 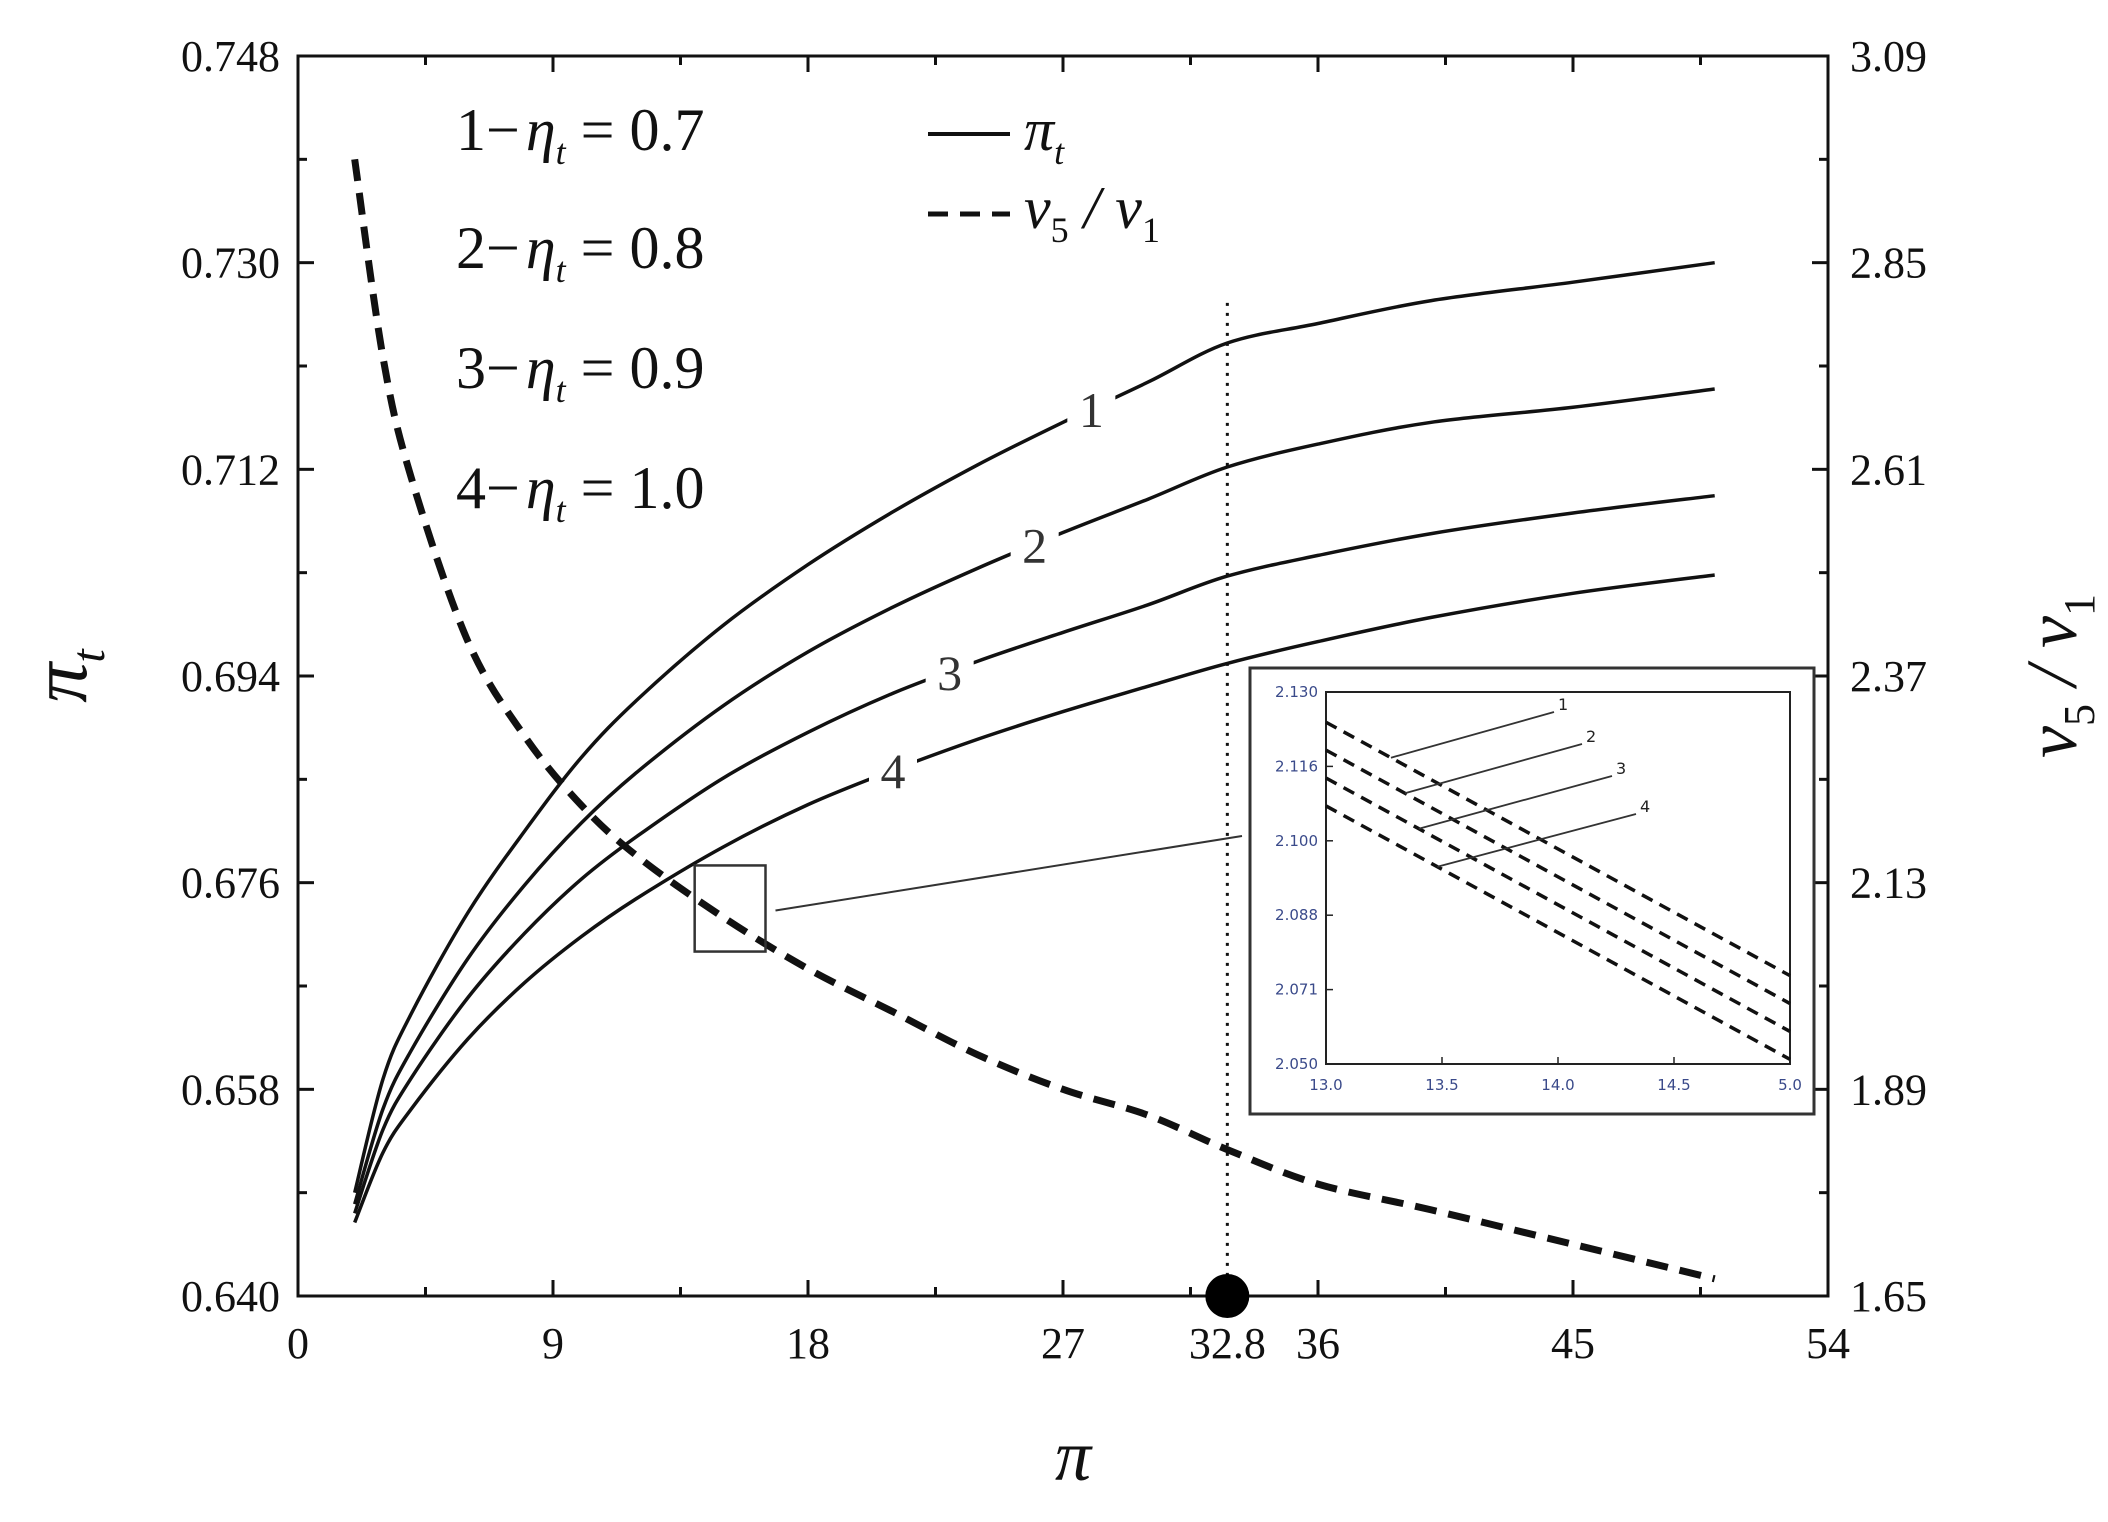 What do you see at coordinates (471, 488) in the screenshot?
I see `annotation-index: 4` at bounding box center [471, 488].